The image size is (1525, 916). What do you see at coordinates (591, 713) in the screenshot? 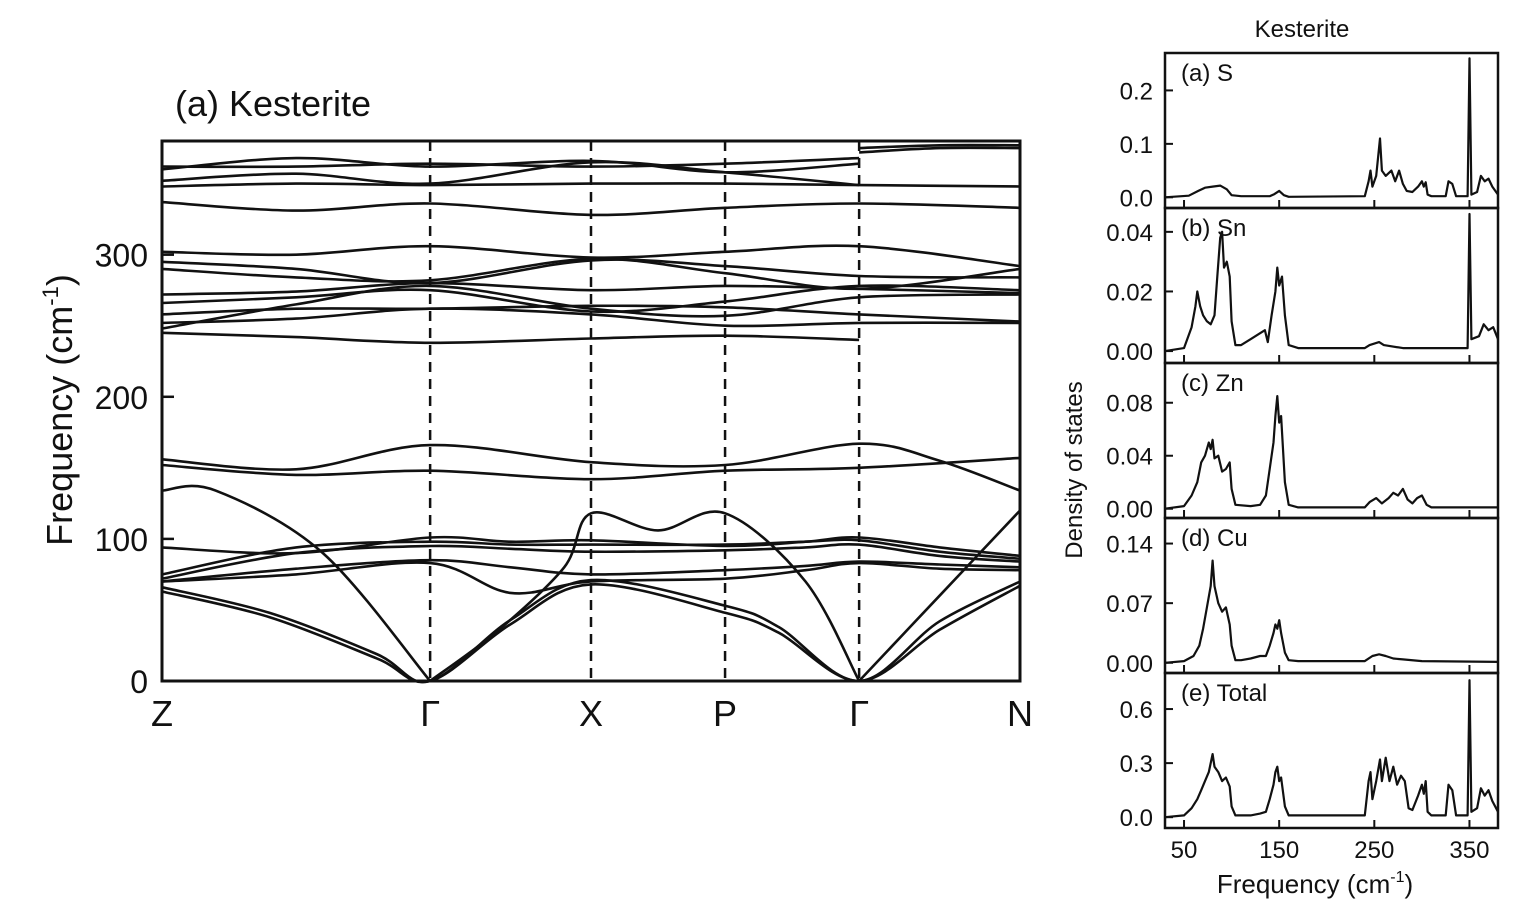
I see `k-point-label: X` at bounding box center [591, 713].